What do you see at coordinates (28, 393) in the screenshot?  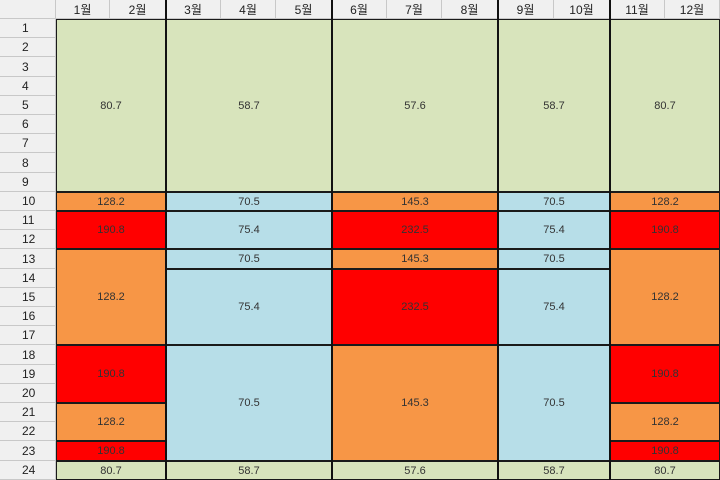 I see `row-header: 20` at bounding box center [28, 393].